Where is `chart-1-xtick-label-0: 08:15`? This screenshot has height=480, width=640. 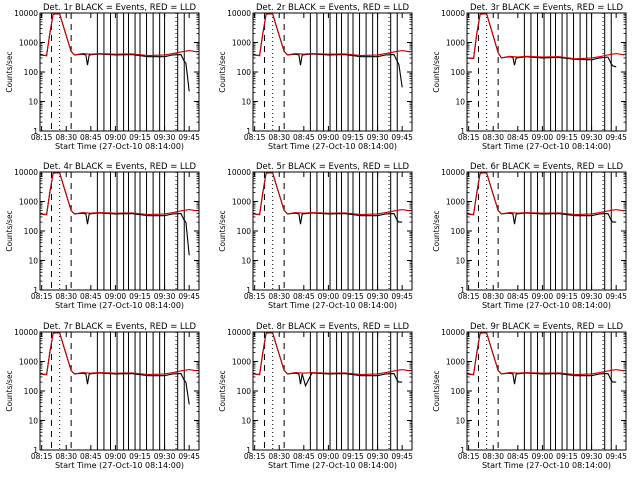 chart-1-xtick-label-0: 08:15 is located at coordinates (255, 137).